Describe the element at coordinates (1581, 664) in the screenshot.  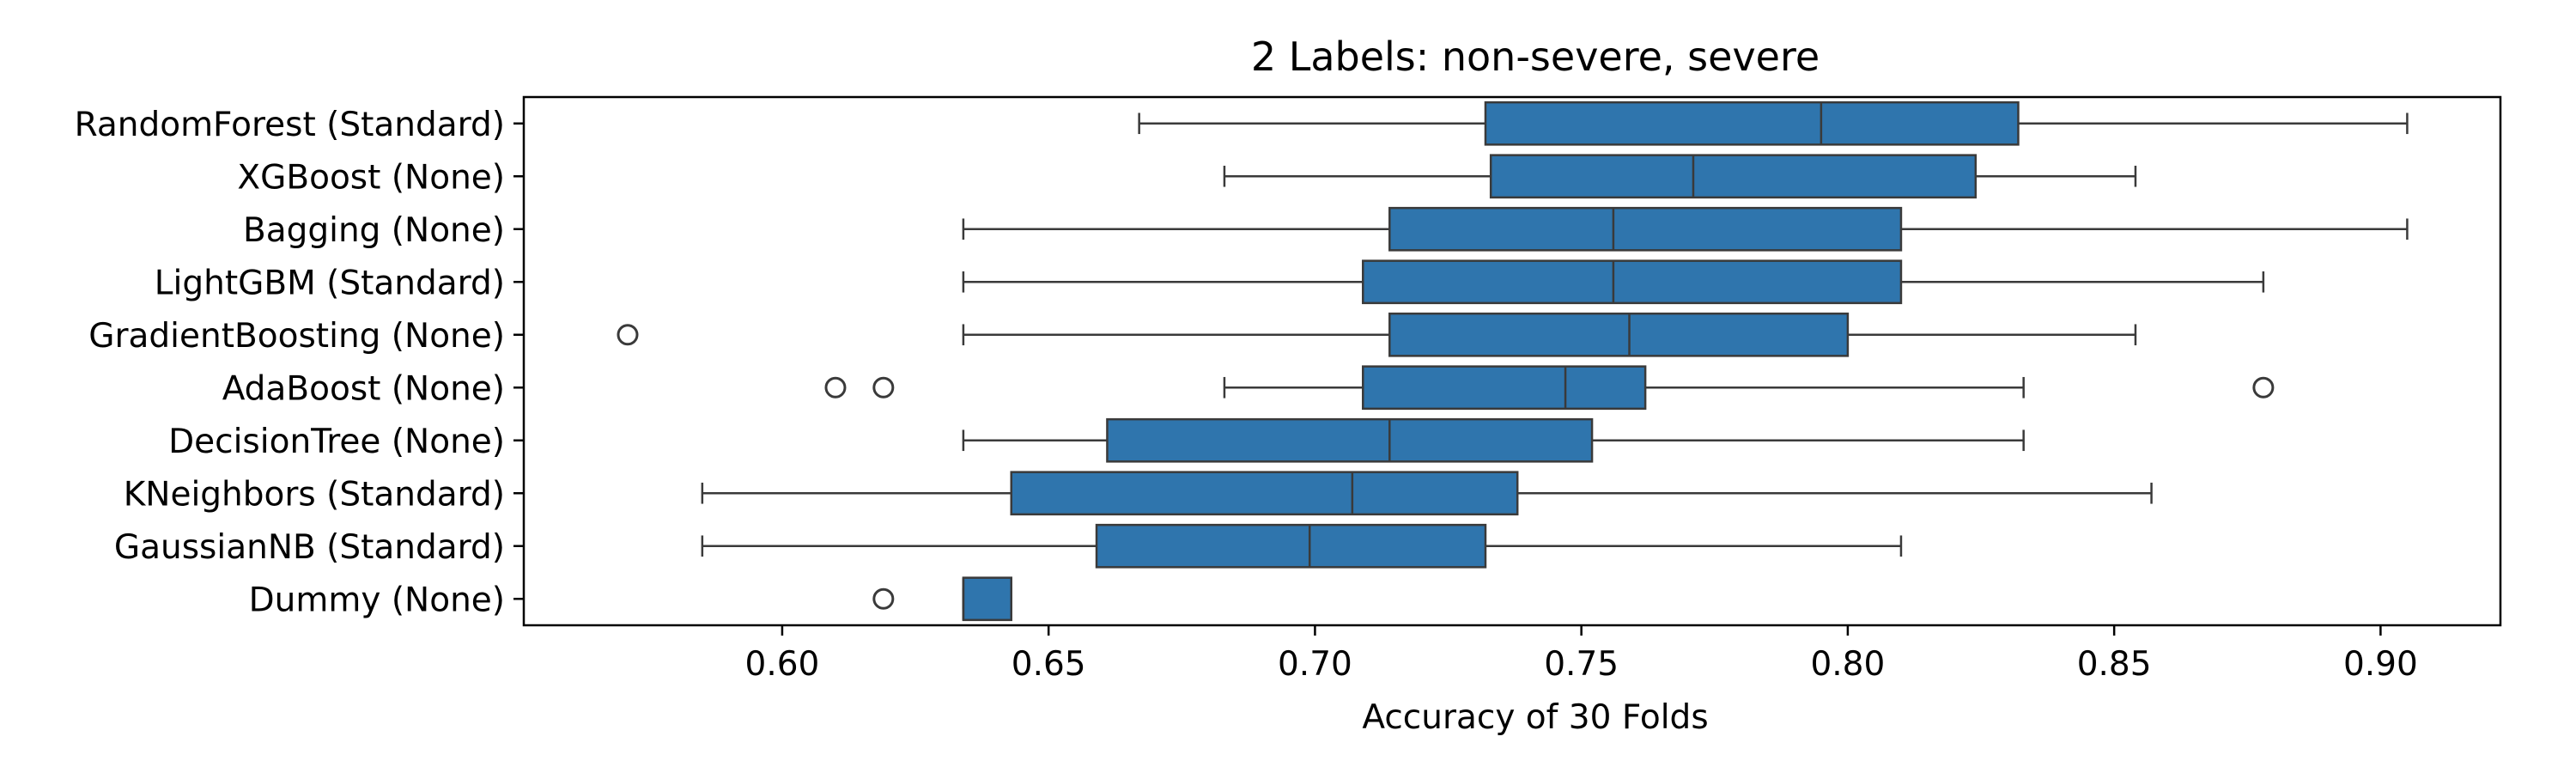
I see `x-tick-label: 0.75` at that location.